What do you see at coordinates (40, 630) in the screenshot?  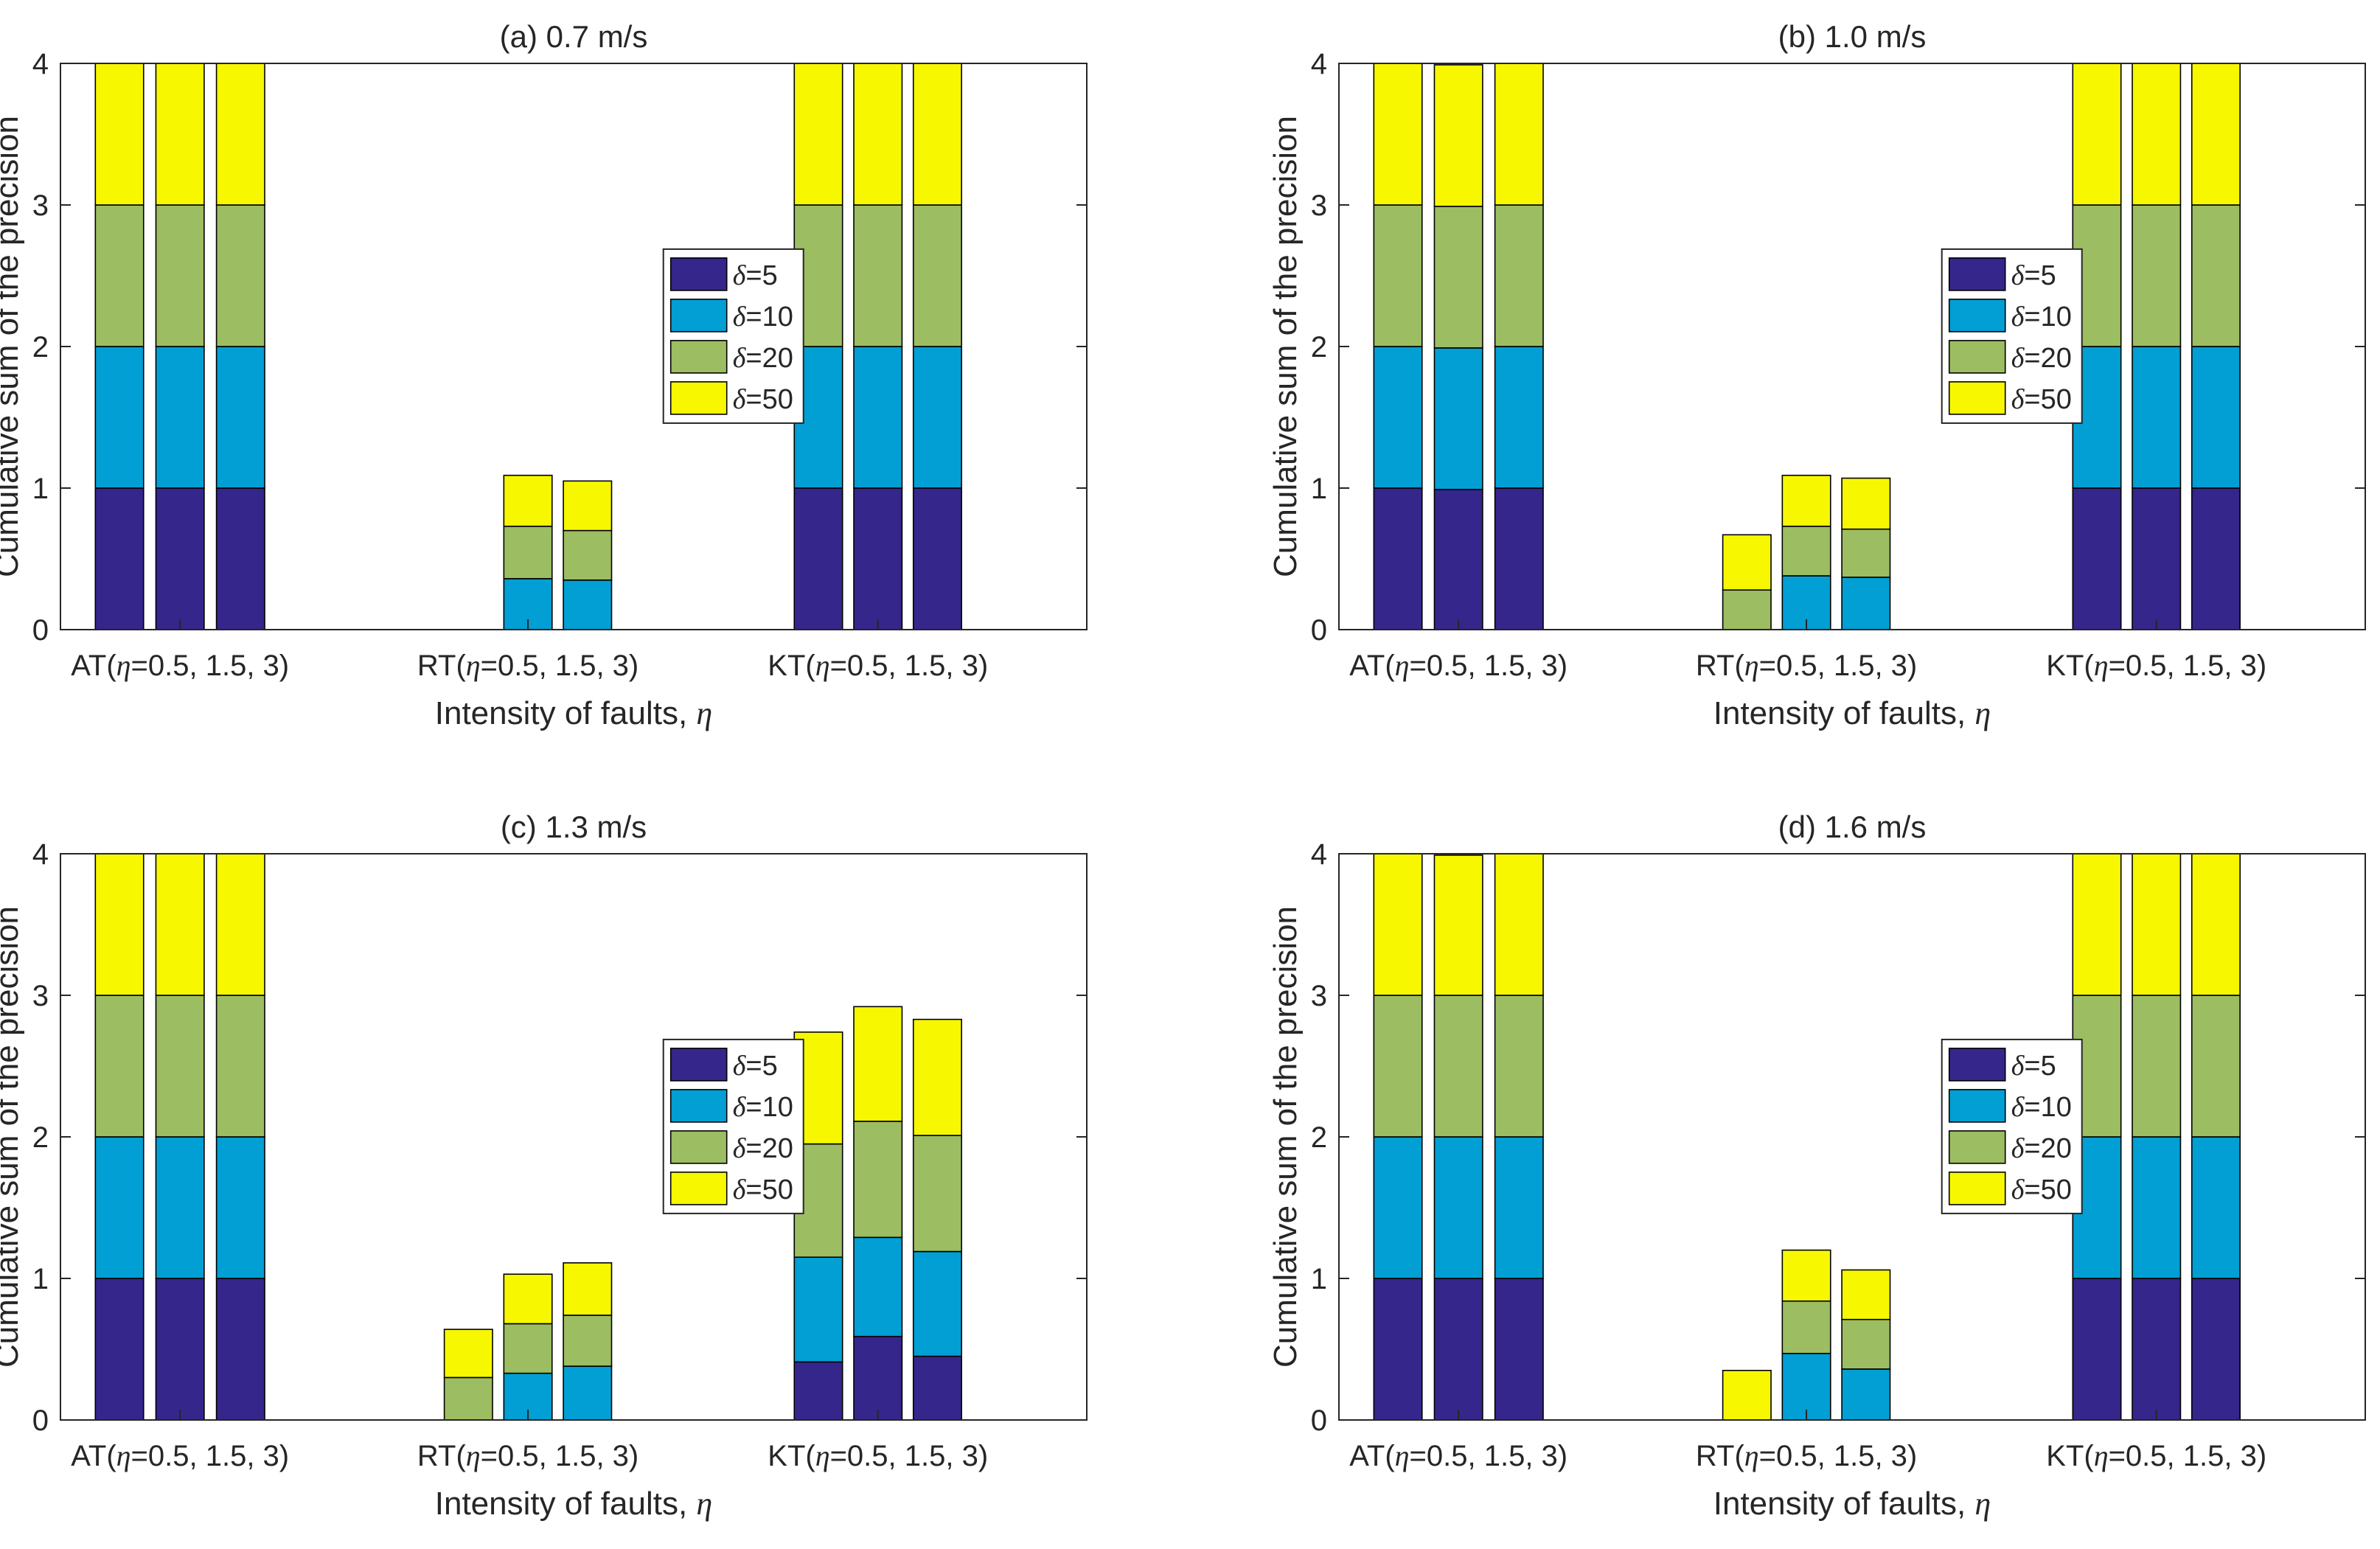 I see `y-tick-label: 0` at bounding box center [40, 630].